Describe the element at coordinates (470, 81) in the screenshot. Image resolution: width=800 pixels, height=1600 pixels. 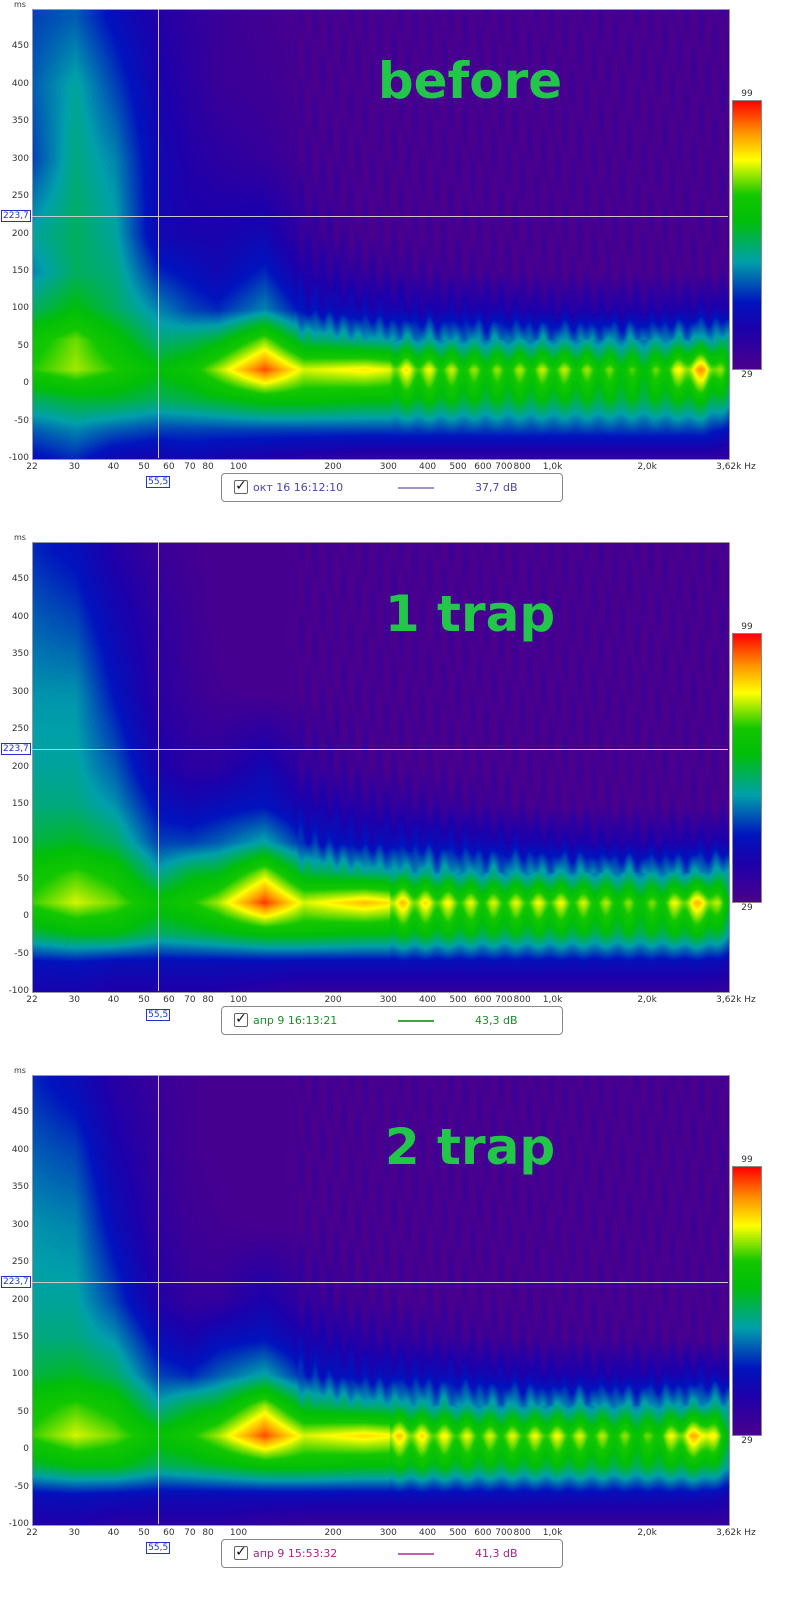
I see `chart-title: before` at that location.